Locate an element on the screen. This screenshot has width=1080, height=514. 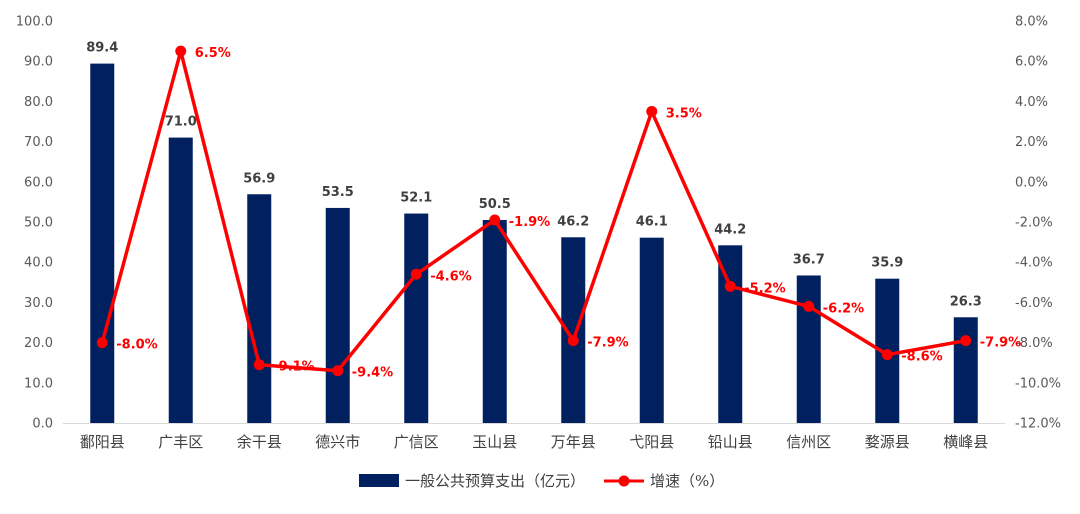
category-label: 信州区 is located at coordinates (808, 442).